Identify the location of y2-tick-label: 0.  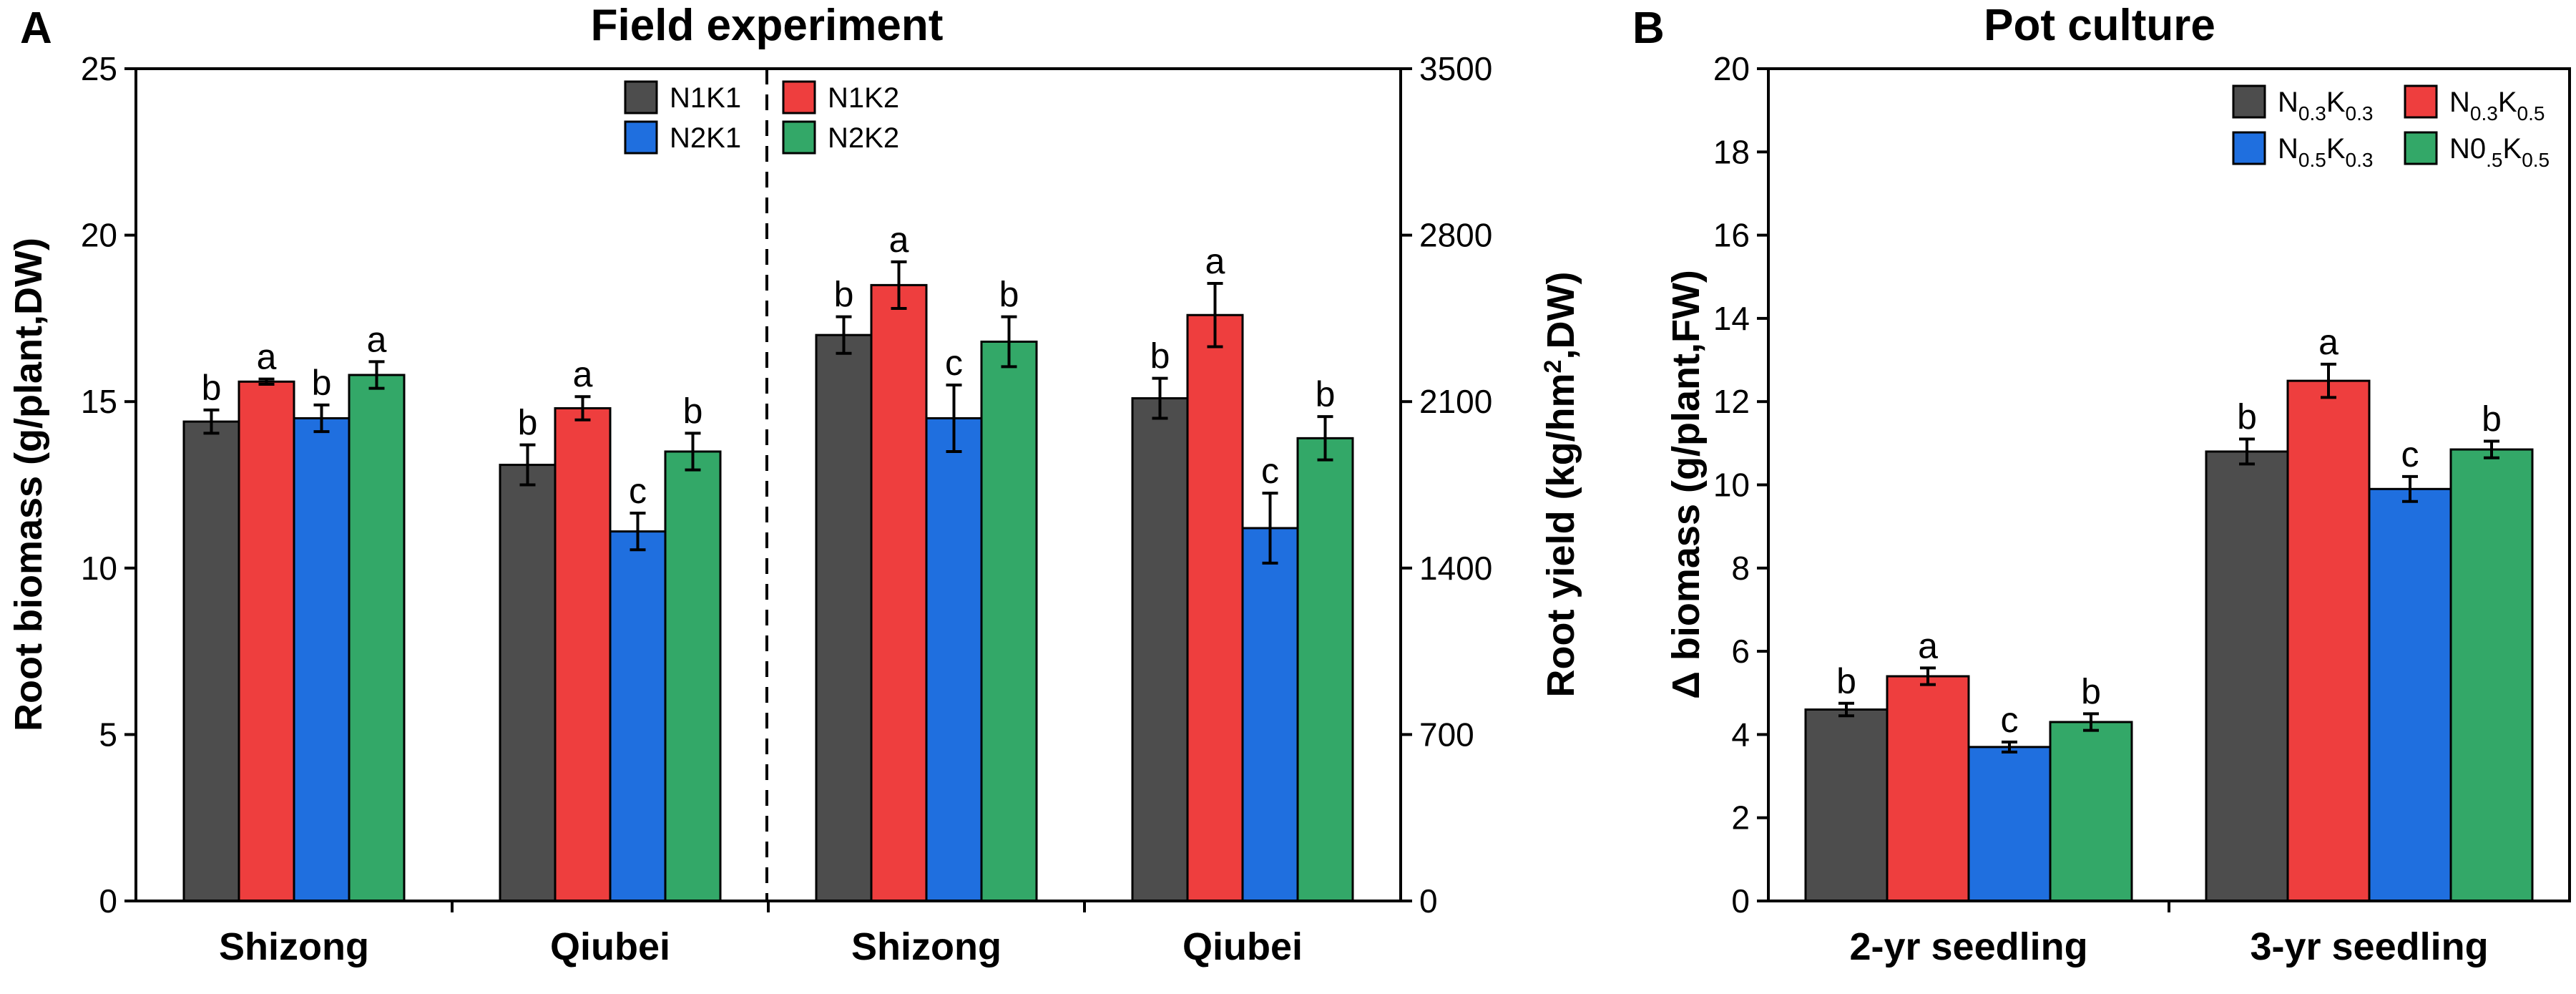
(1428, 901).